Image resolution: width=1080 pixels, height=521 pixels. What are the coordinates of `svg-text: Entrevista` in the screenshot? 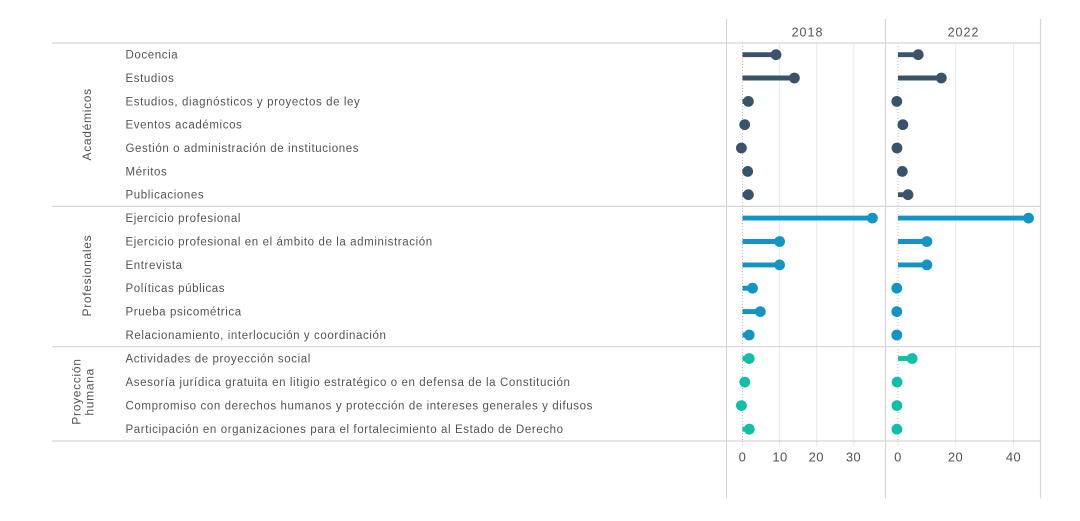 It's located at (154, 266).